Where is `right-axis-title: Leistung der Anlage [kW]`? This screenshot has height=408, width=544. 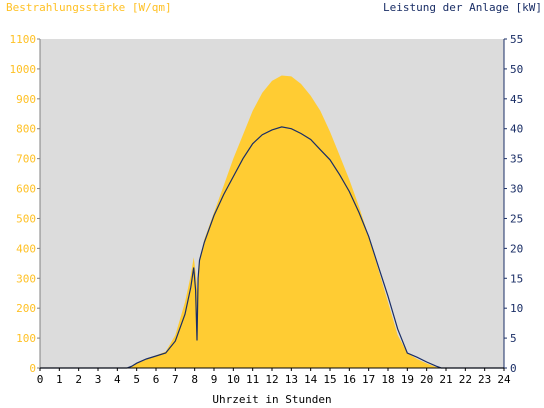
right-axis-title: Leistung der Anlage [kW] is located at coordinates (462, 7).